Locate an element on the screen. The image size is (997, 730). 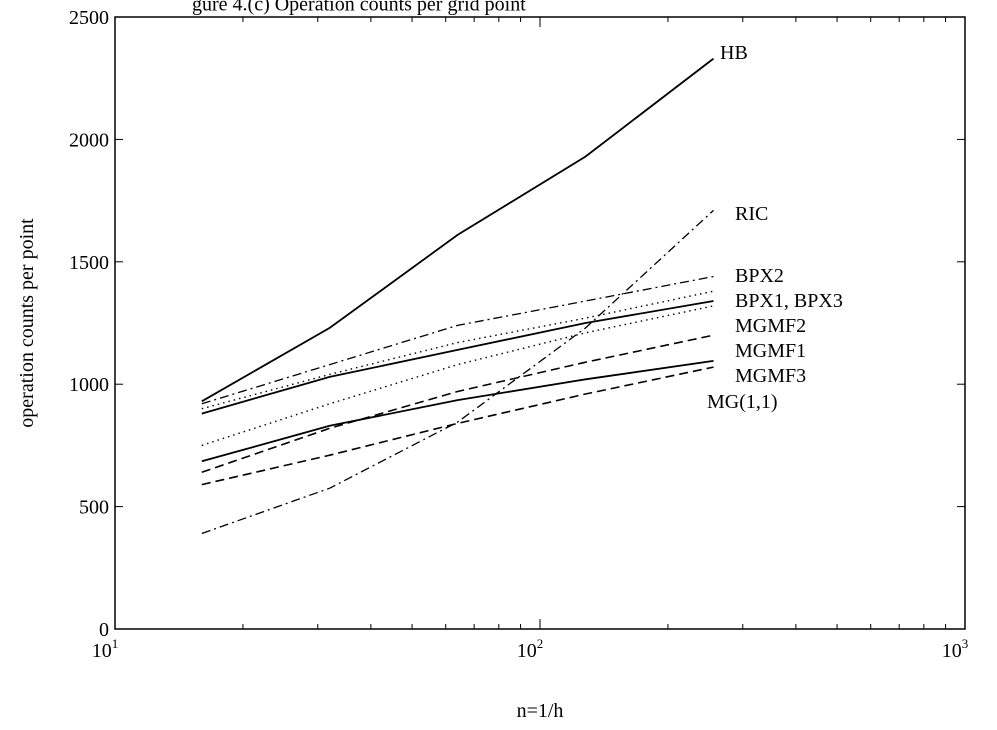
series-label-hb: HB is located at coordinates (734, 53).